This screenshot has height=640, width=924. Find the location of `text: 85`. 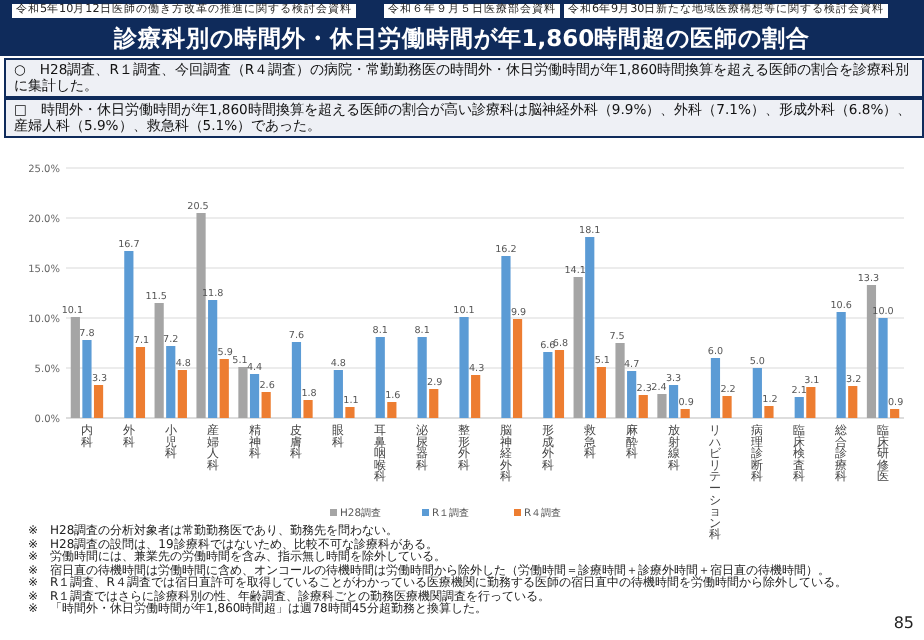

text: 85 is located at coordinates (903, 623).